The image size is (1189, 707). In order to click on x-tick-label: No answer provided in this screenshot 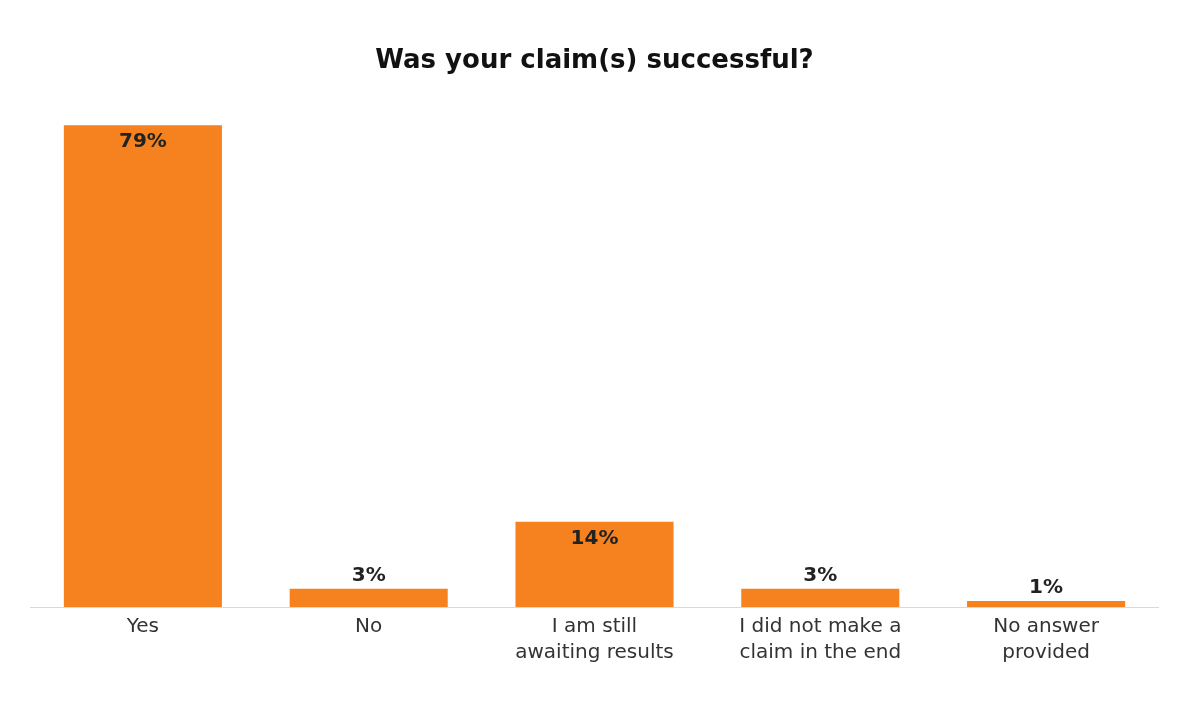, I will do `click(1046, 638)`.